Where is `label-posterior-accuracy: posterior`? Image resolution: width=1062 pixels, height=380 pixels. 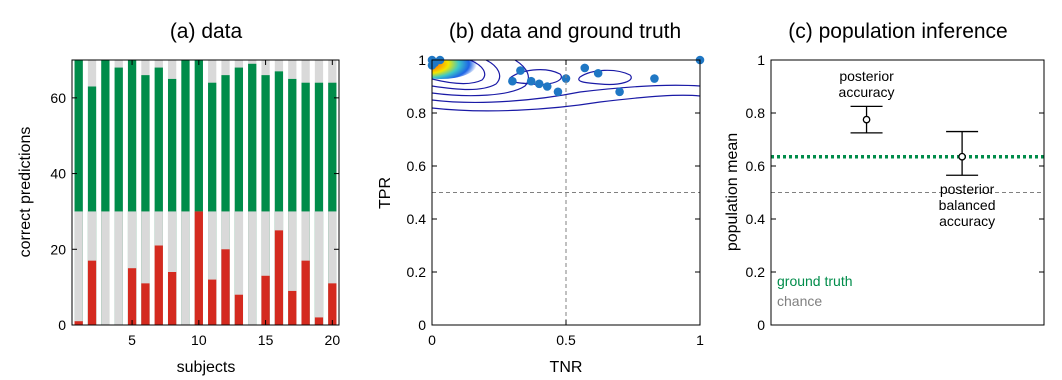
label-posterior-accuracy: posterior is located at coordinates (866, 76).